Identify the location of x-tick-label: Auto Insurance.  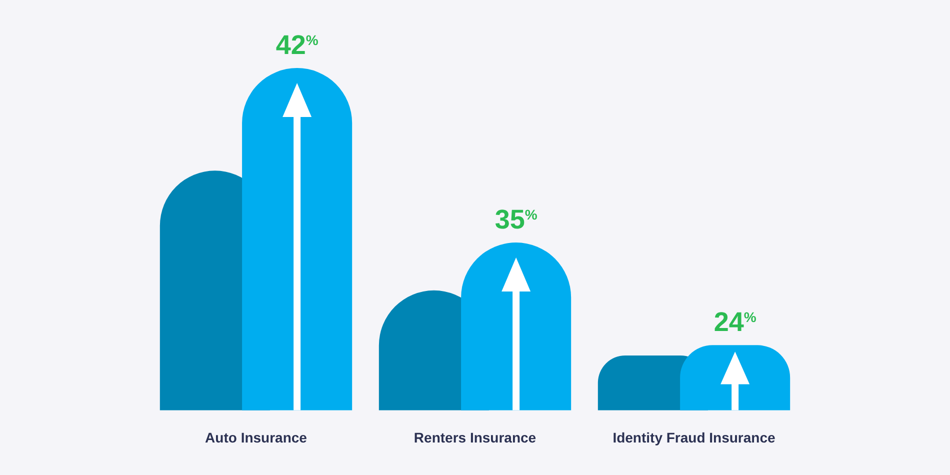
(256, 437).